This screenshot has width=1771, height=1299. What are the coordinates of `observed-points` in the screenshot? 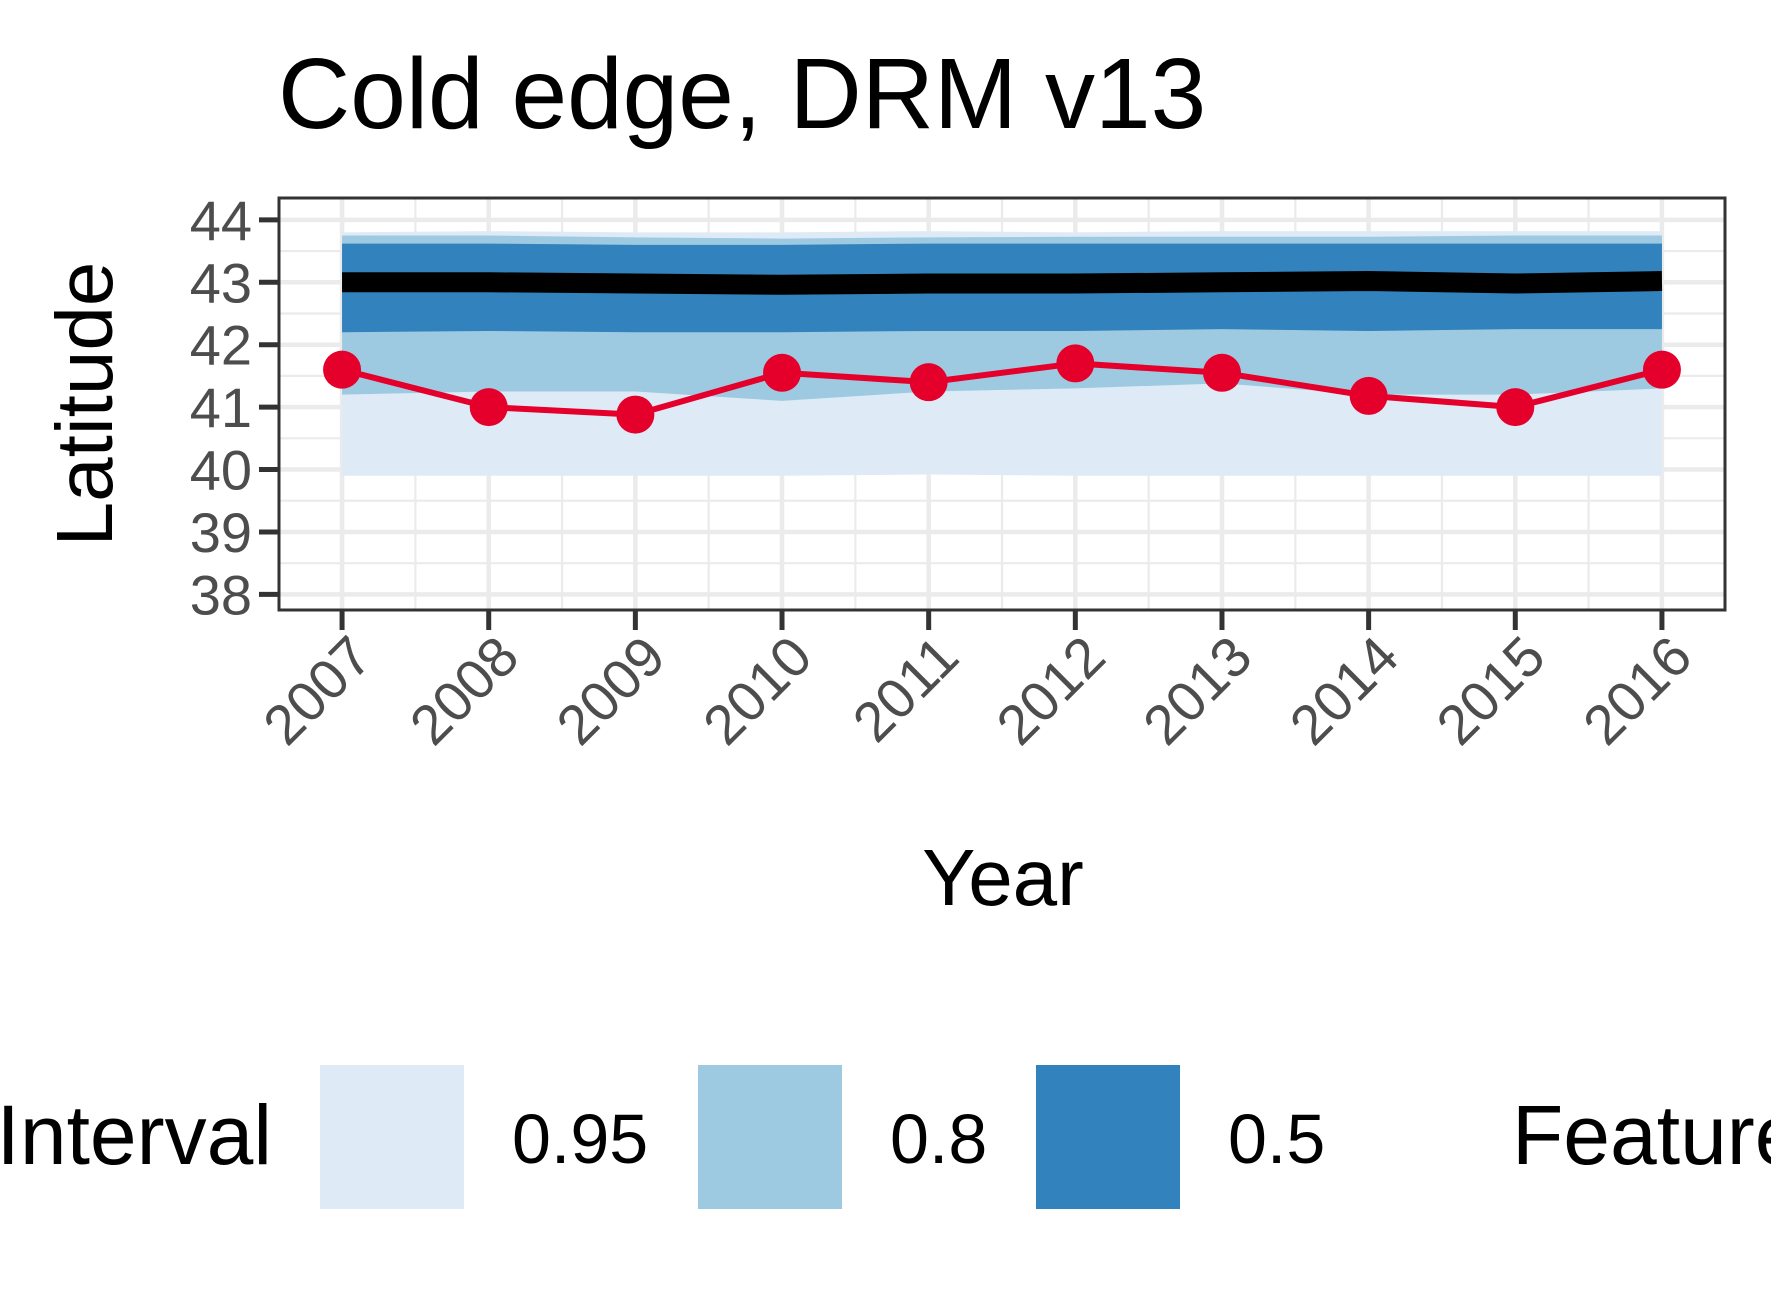 It's located at (1002, 389).